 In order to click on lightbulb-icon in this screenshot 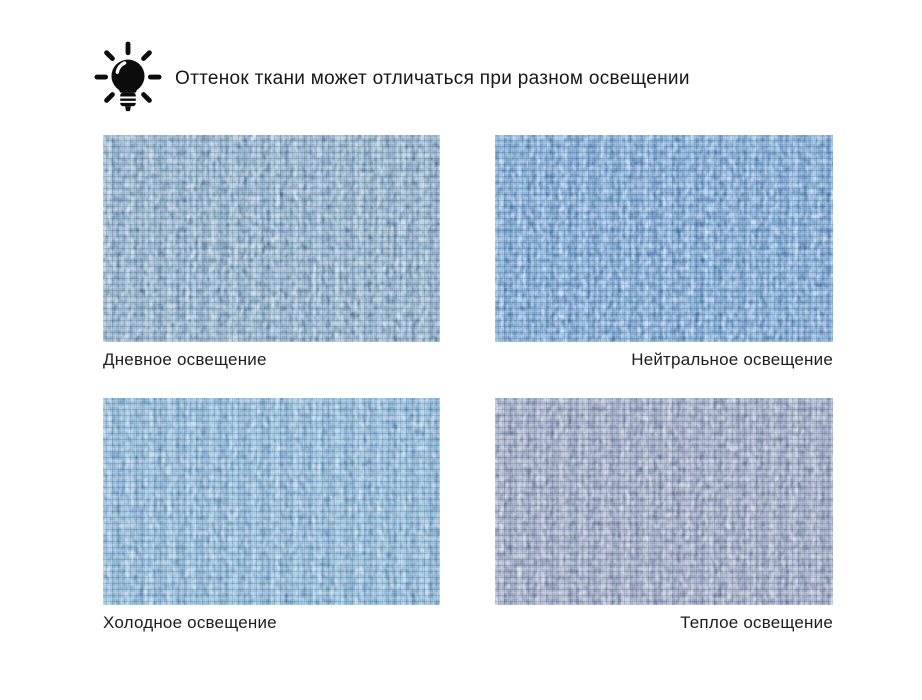, I will do `click(128, 79)`.